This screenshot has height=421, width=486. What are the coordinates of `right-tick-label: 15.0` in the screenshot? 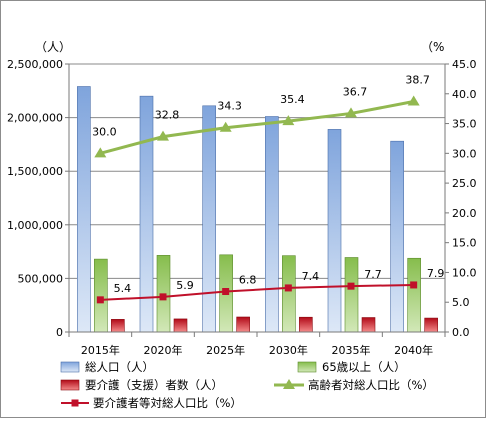 It's located at (464, 243).